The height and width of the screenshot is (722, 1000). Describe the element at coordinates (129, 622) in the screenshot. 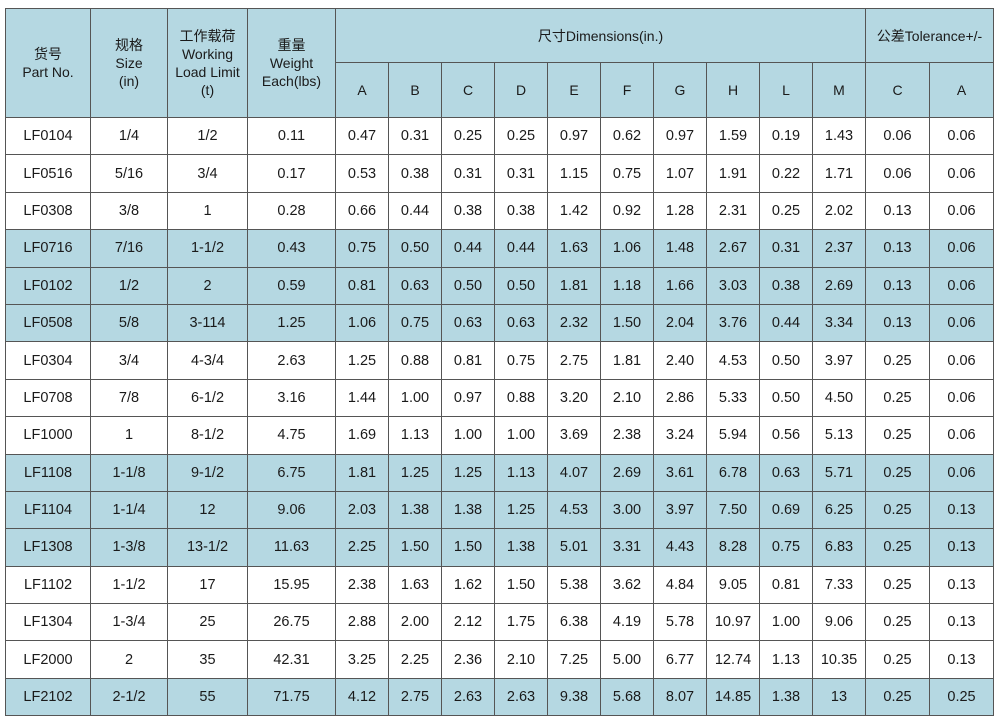

I see `table-cell: 1-3/4` at that location.